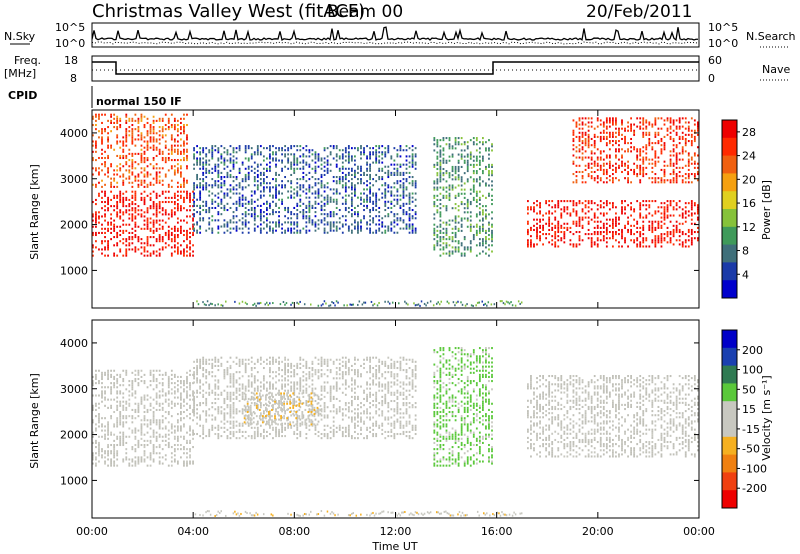 The height and width of the screenshot is (554, 800). I want to click on nsky-line, so click(395, 34).